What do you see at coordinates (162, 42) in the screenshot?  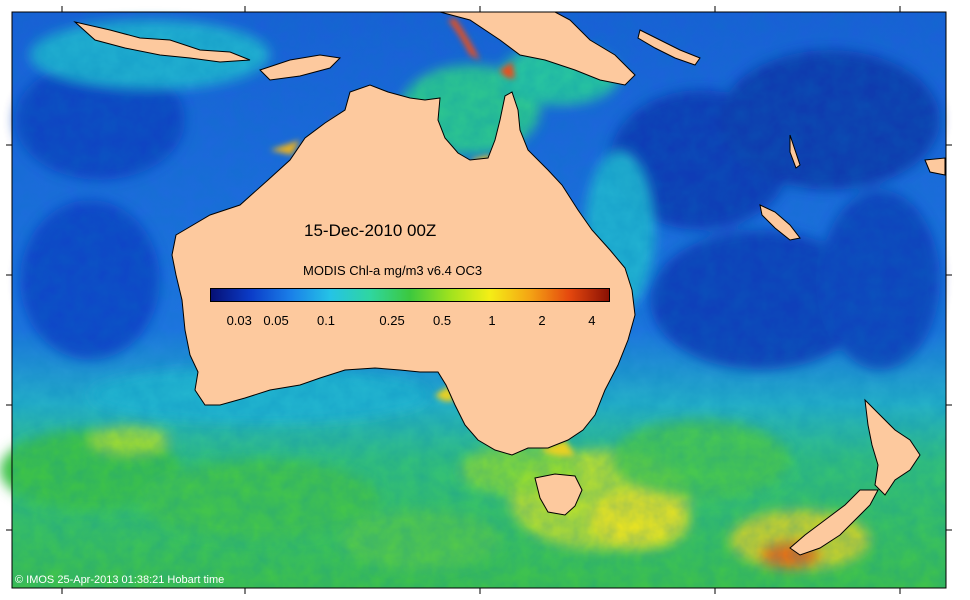 I see `lesser-sunda` at bounding box center [162, 42].